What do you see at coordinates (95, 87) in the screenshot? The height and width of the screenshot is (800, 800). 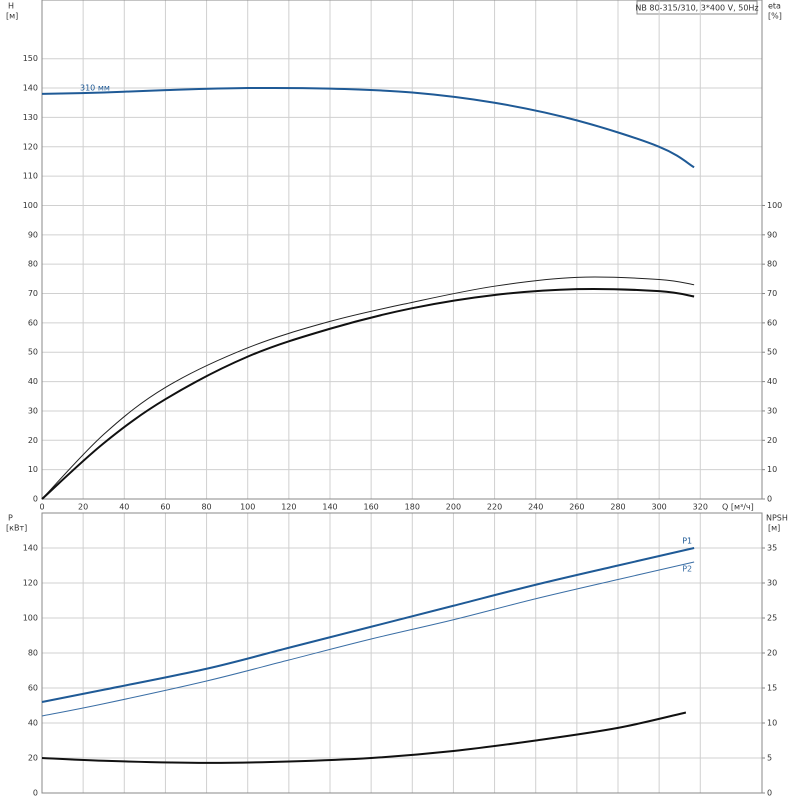 I see `series-label: 310 мм` at bounding box center [95, 87].